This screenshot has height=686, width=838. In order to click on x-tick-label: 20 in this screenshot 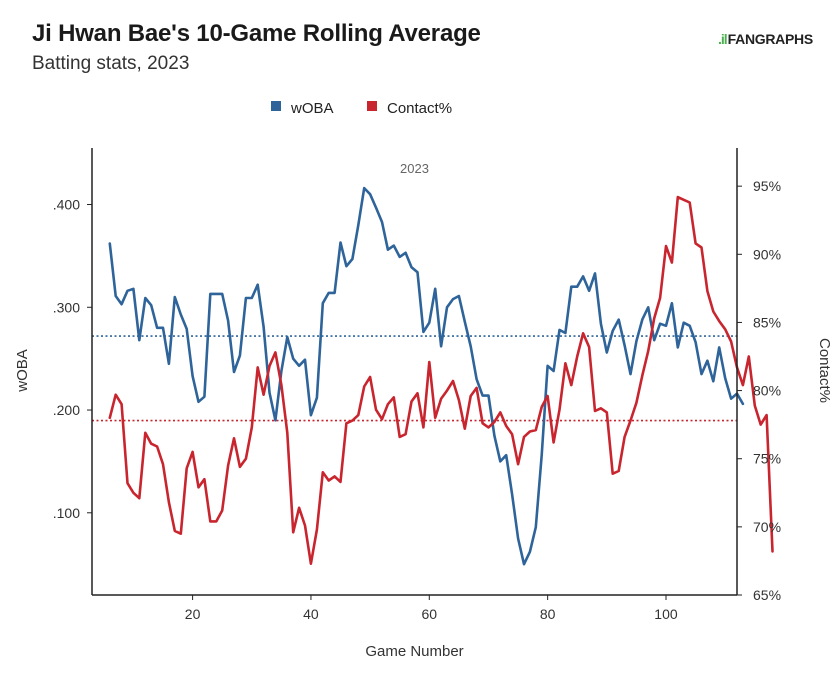, I will do `click(193, 614)`.